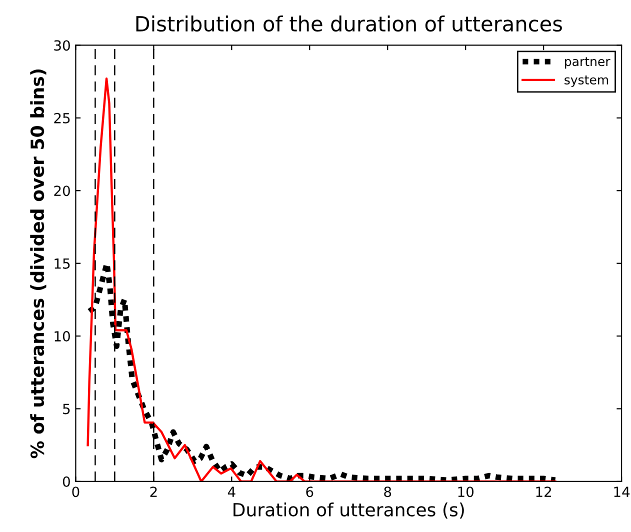 This screenshot has height=532, width=631. Describe the element at coordinates (388, 492) in the screenshot. I see `x-tick-label: 8` at that location.